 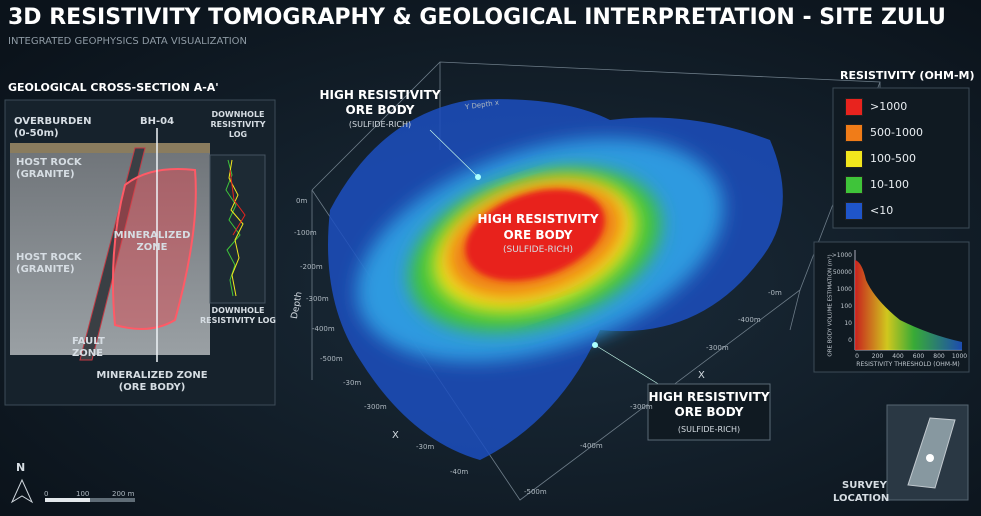 What do you see at coordinates (238, 320) in the screenshot?
I see `label: RESISTIVITY LOG` at bounding box center [238, 320].